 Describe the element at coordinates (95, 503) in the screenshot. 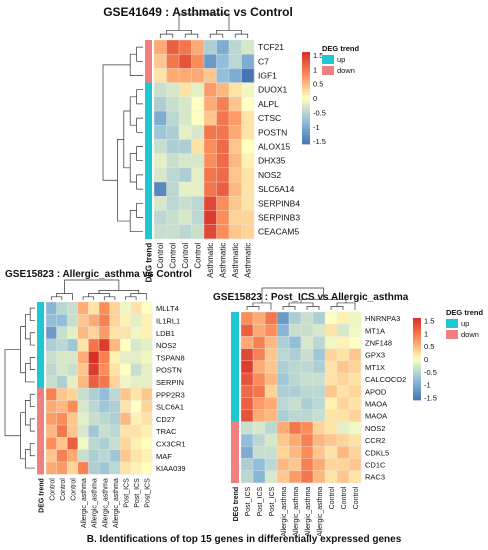

I see `column-label: Allergic_asthma` at that location.